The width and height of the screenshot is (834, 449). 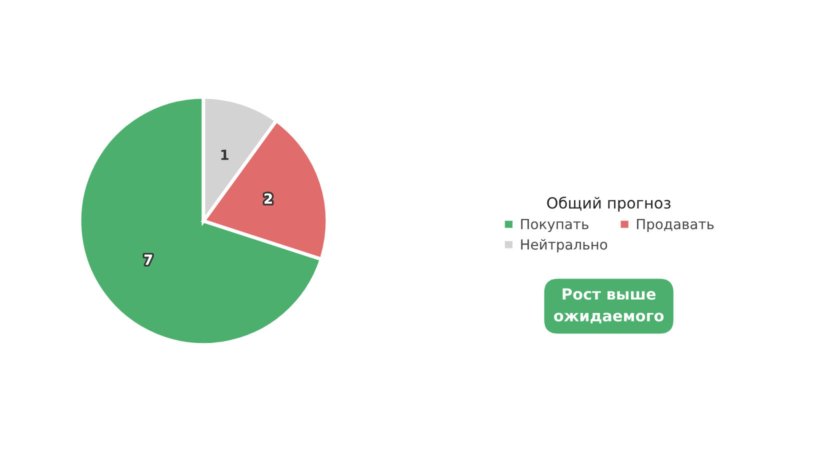 I want to click on data-label: 7, so click(x=148, y=259).